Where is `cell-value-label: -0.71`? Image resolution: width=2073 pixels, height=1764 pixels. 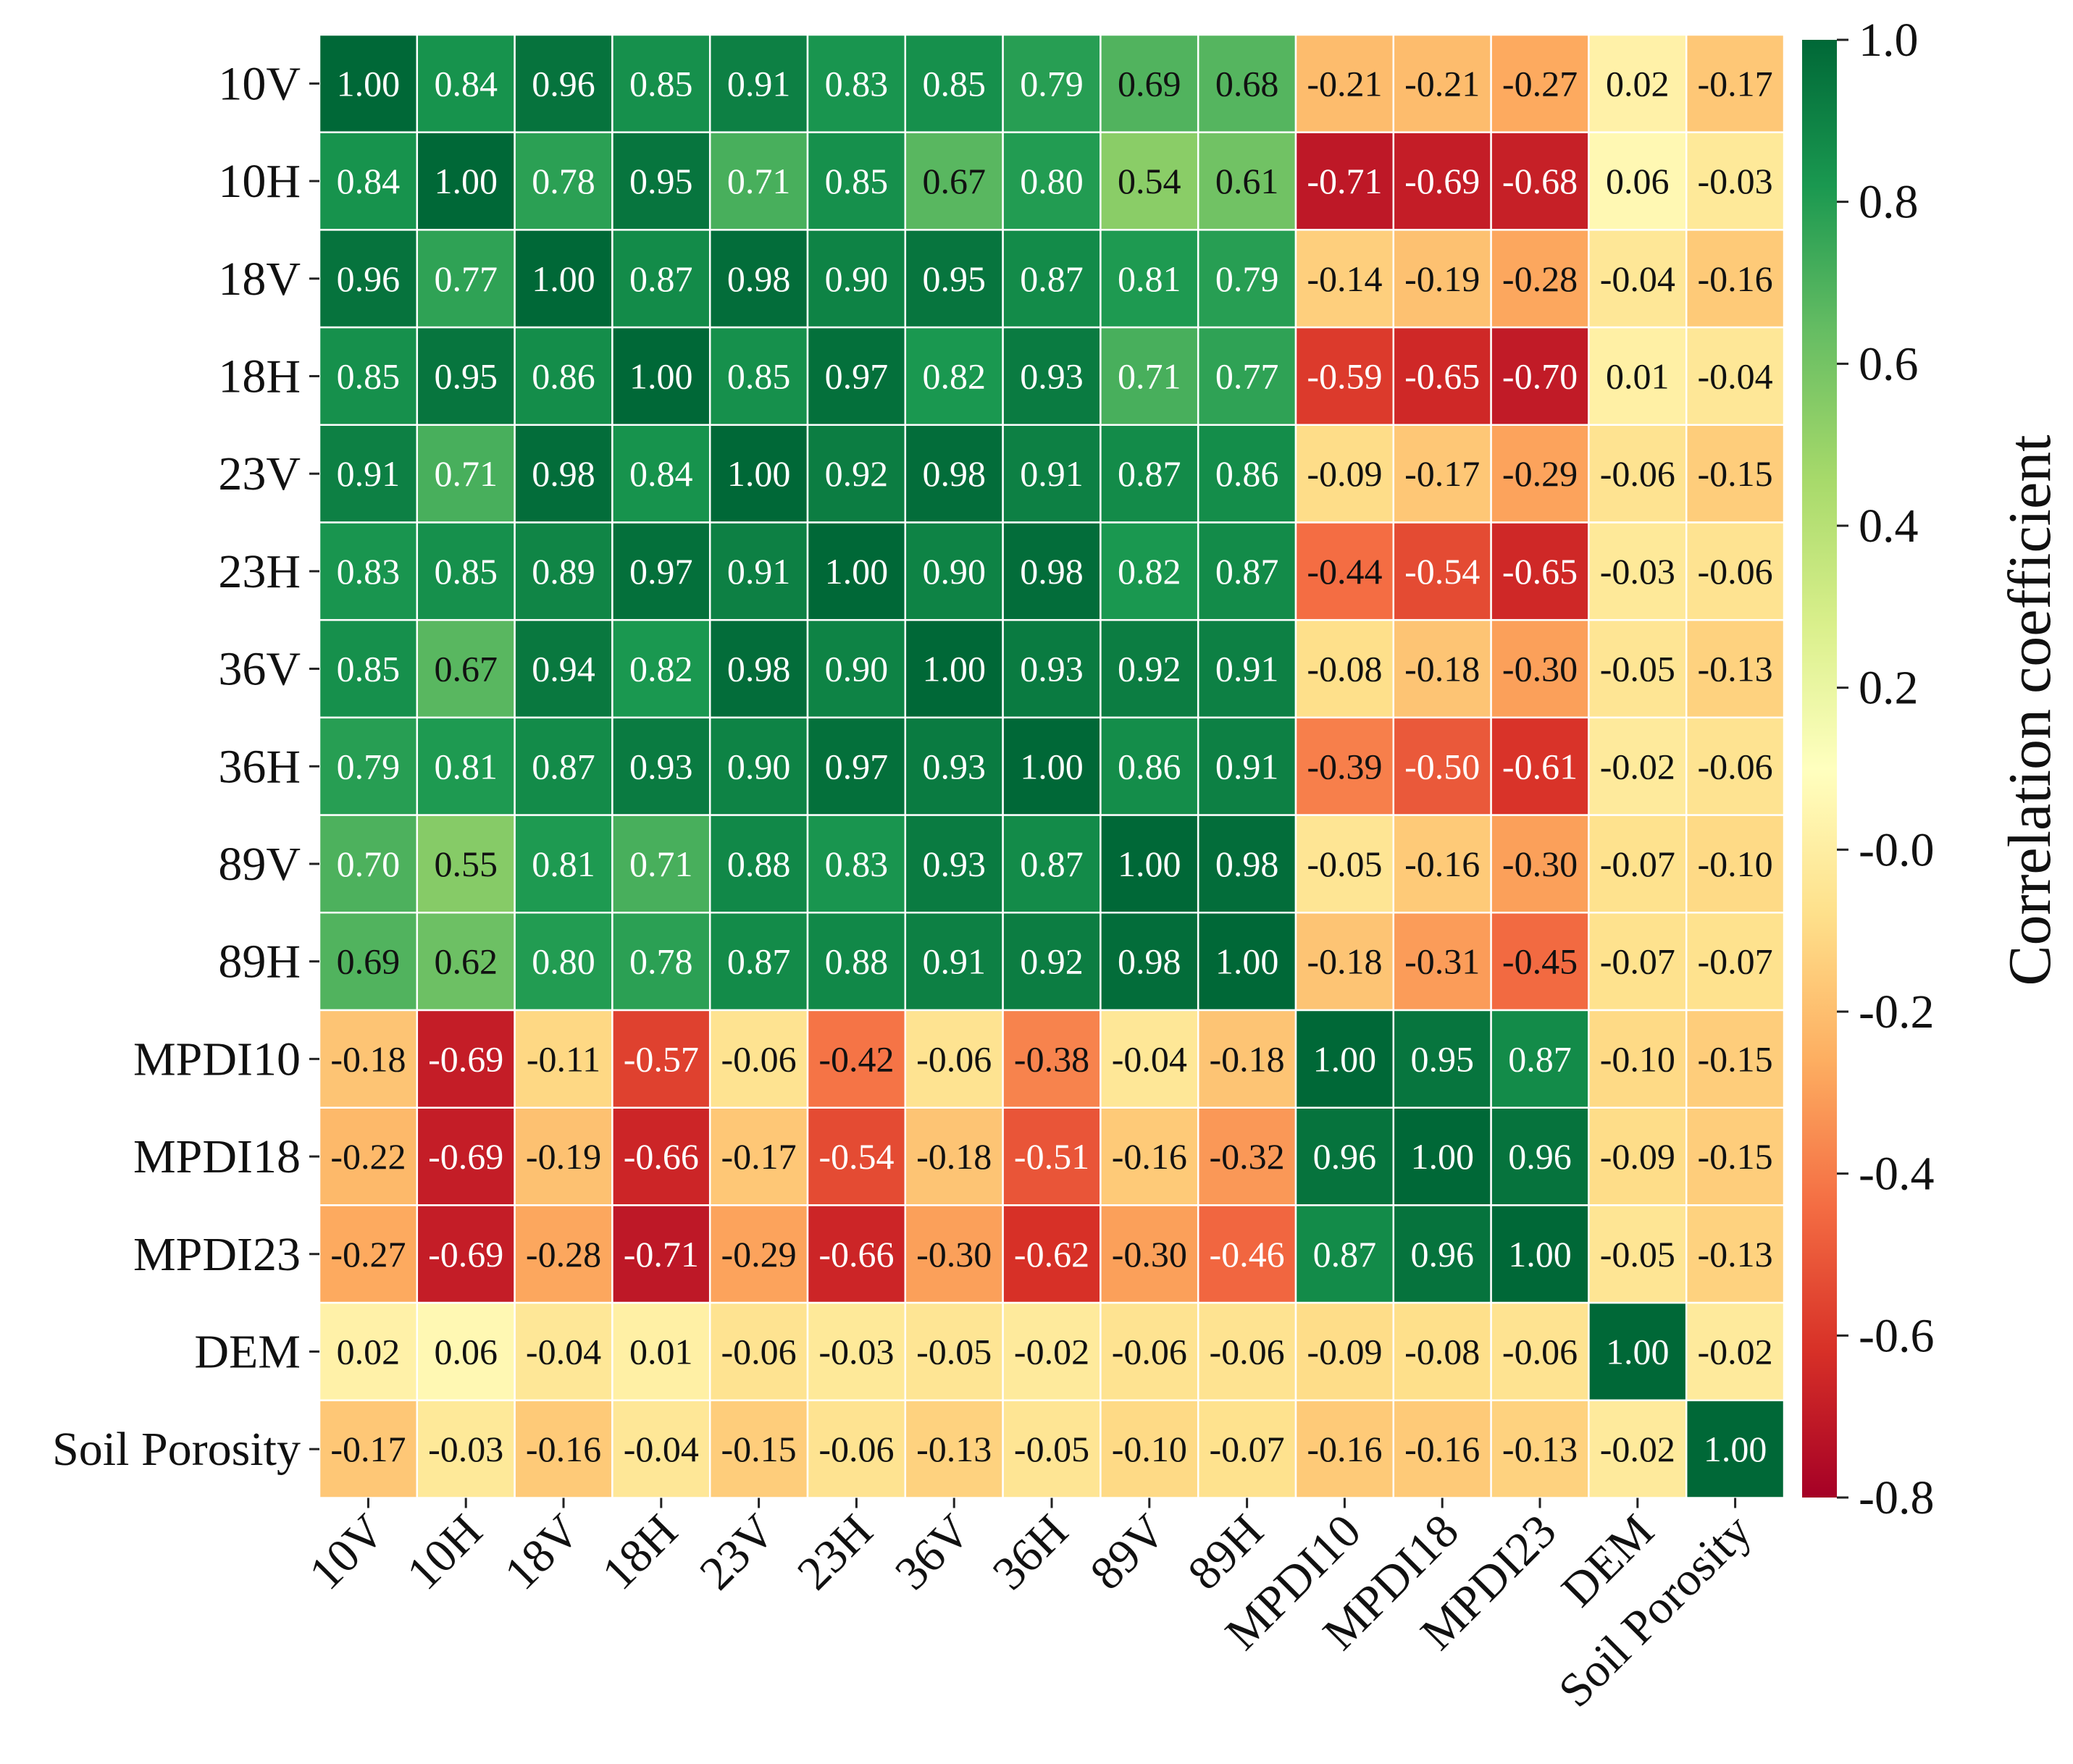
cell-value-label: -0.71 is located at coordinates (661, 1254).